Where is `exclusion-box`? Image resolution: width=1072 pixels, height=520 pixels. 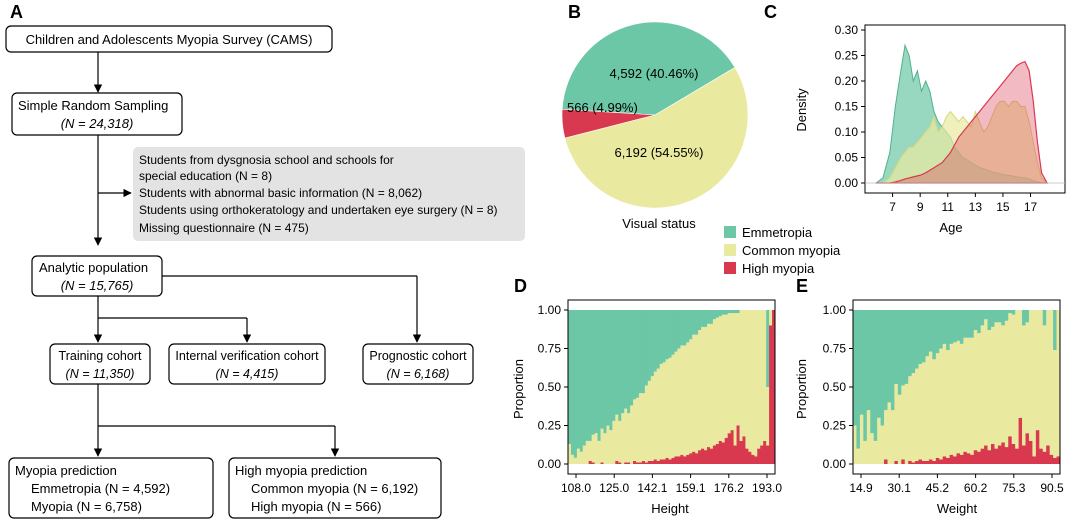 exclusion-box is located at coordinates (329, 194).